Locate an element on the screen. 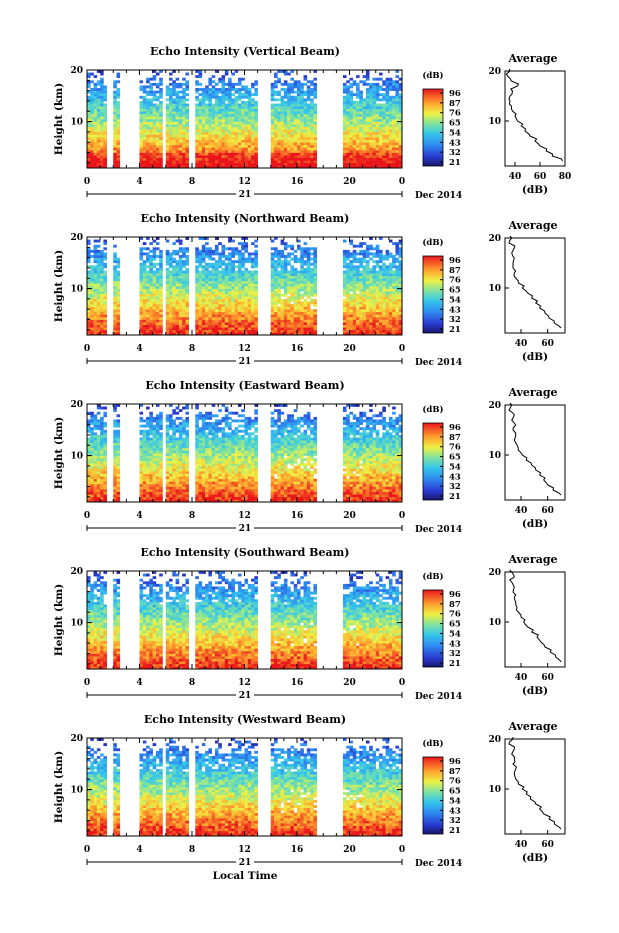 Image resolution: width=619 pixels, height=933 pixels. profile-y-tick-label: 10 is located at coordinates (494, 289).